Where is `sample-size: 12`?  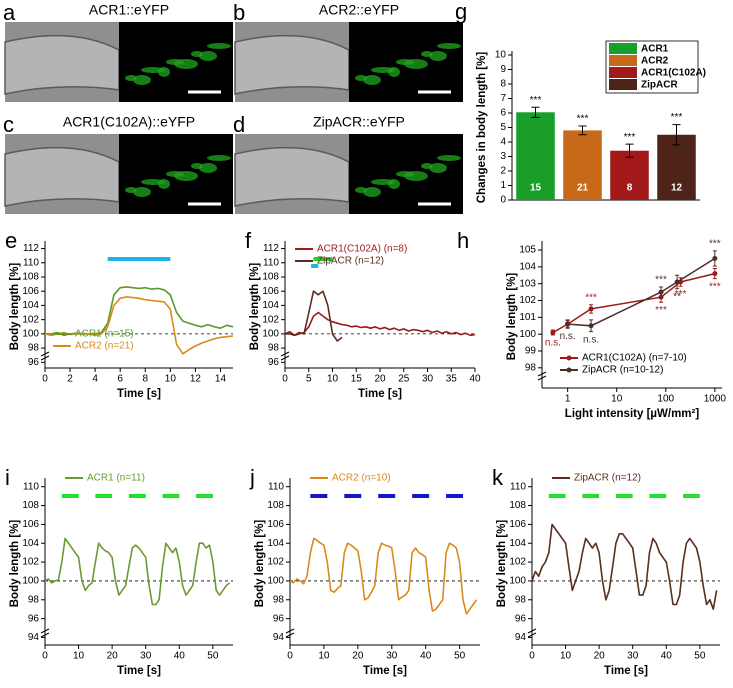 sample-size: 12 is located at coordinates (677, 188).